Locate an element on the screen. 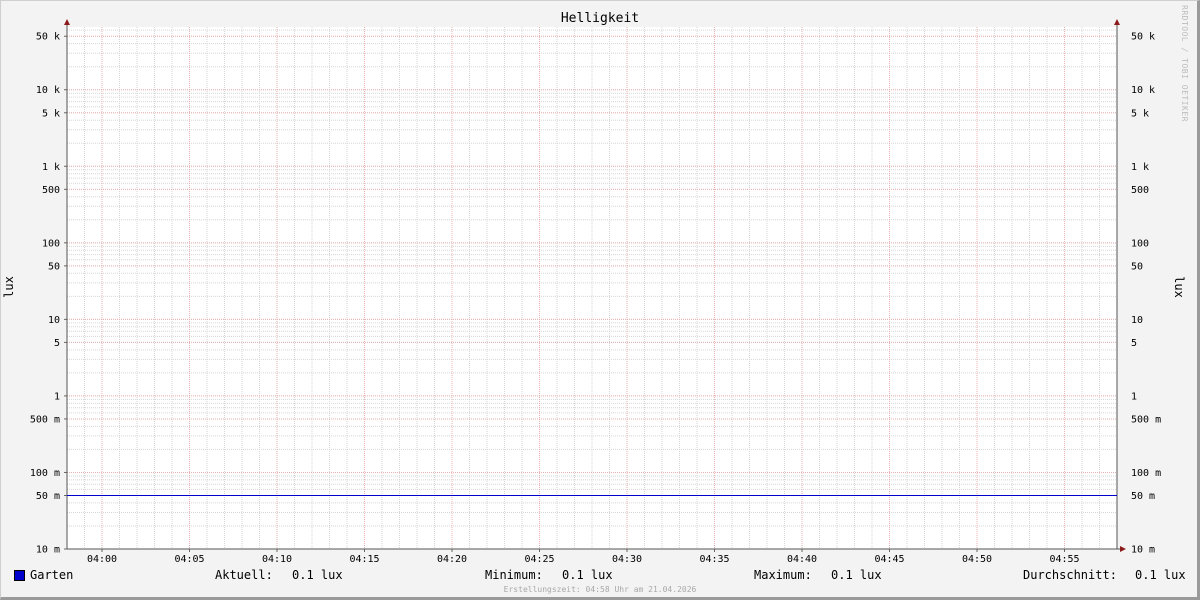 This screenshot has height=600, width=1200. y-tick-label-right: 50 m is located at coordinates (1143, 496).